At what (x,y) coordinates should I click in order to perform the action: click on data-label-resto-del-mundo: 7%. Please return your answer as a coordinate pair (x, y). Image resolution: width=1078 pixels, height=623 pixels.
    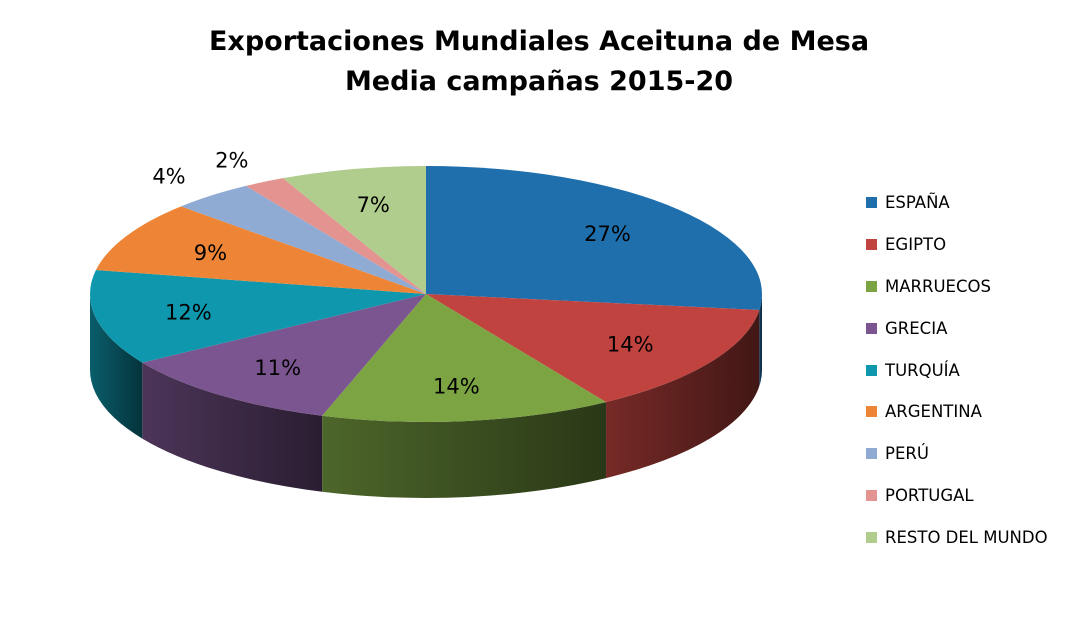
    Looking at the image, I should click on (373, 205).